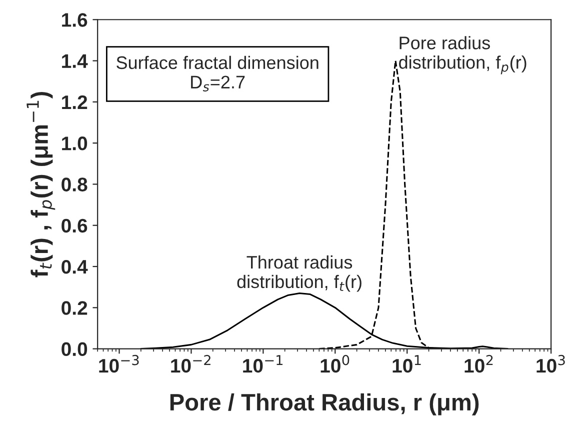 The height and width of the screenshot is (436, 574). Describe the element at coordinates (75, 143) in the screenshot. I see `y-tick-label: 1.0` at that location.